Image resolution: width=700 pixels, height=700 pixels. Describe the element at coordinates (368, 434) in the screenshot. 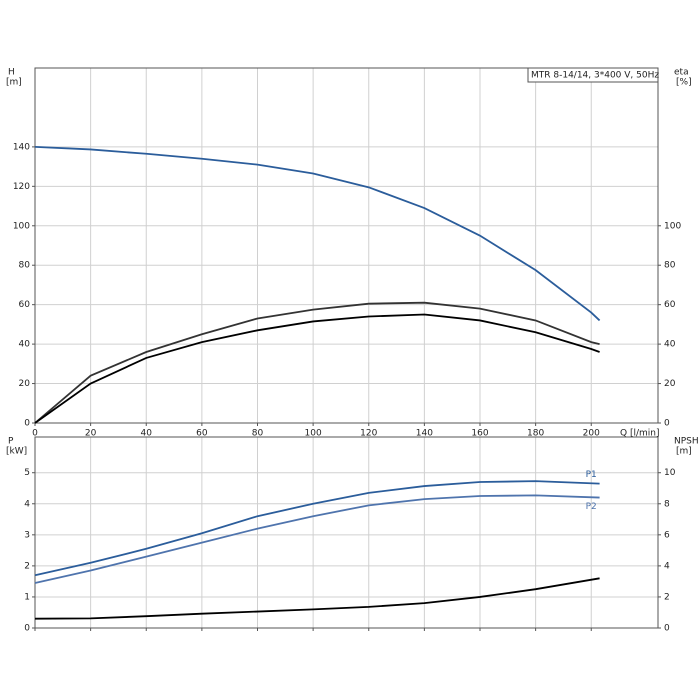

I see `x-tick-label: 120` at that location.